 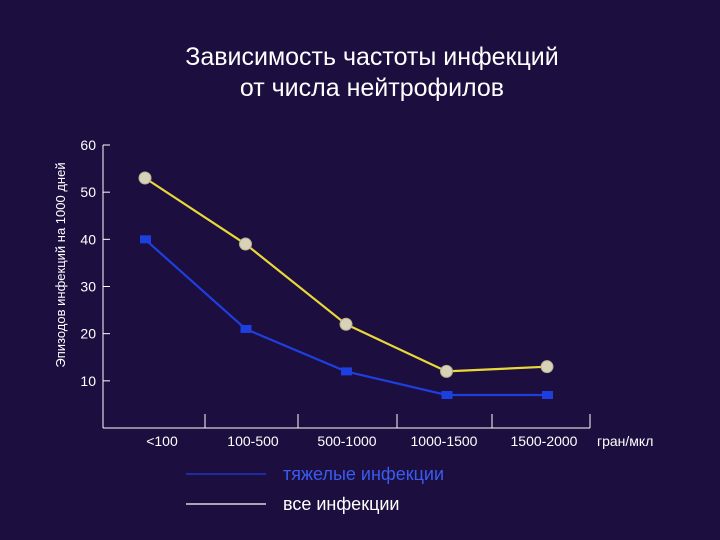 What do you see at coordinates (315, 489) in the screenshot?
I see `legend: тяжелые инфекции все инфекции` at bounding box center [315, 489].